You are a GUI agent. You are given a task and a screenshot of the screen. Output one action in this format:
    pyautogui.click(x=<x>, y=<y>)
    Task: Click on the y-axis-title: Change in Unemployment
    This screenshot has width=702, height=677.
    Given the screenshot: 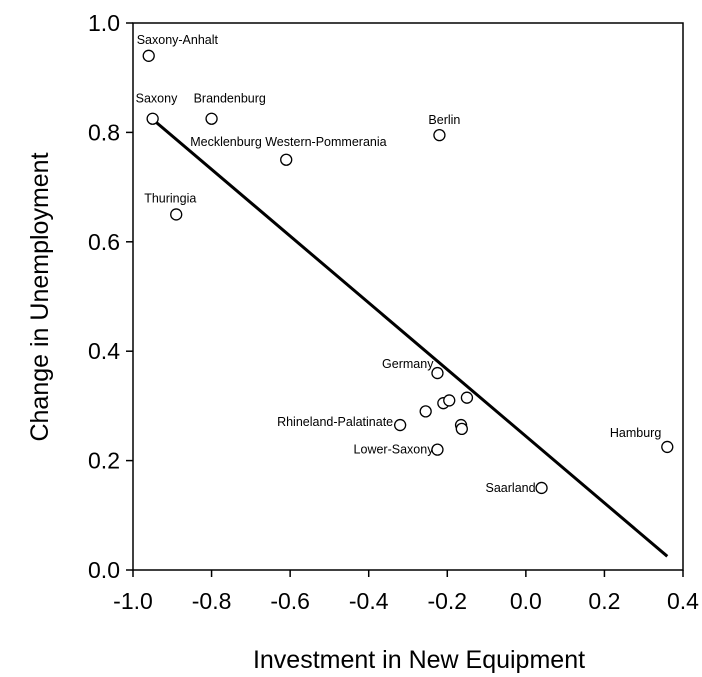 What is the action you would take?
    pyautogui.click(x=40, y=296)
    